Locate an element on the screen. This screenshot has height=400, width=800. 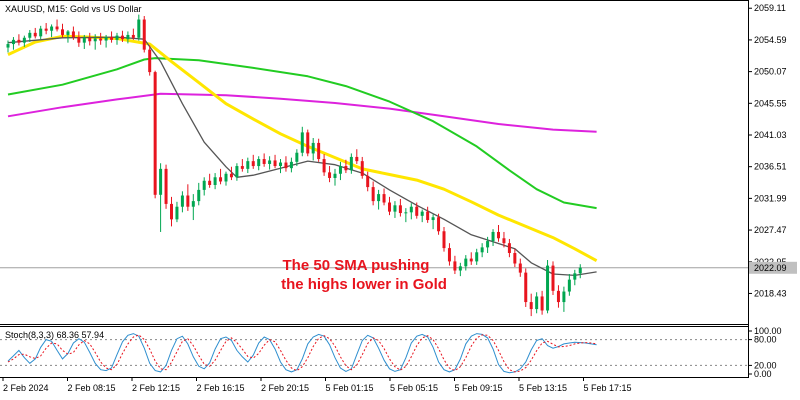
current-price-label: 2022.09 is located at coordinates (773, 267).